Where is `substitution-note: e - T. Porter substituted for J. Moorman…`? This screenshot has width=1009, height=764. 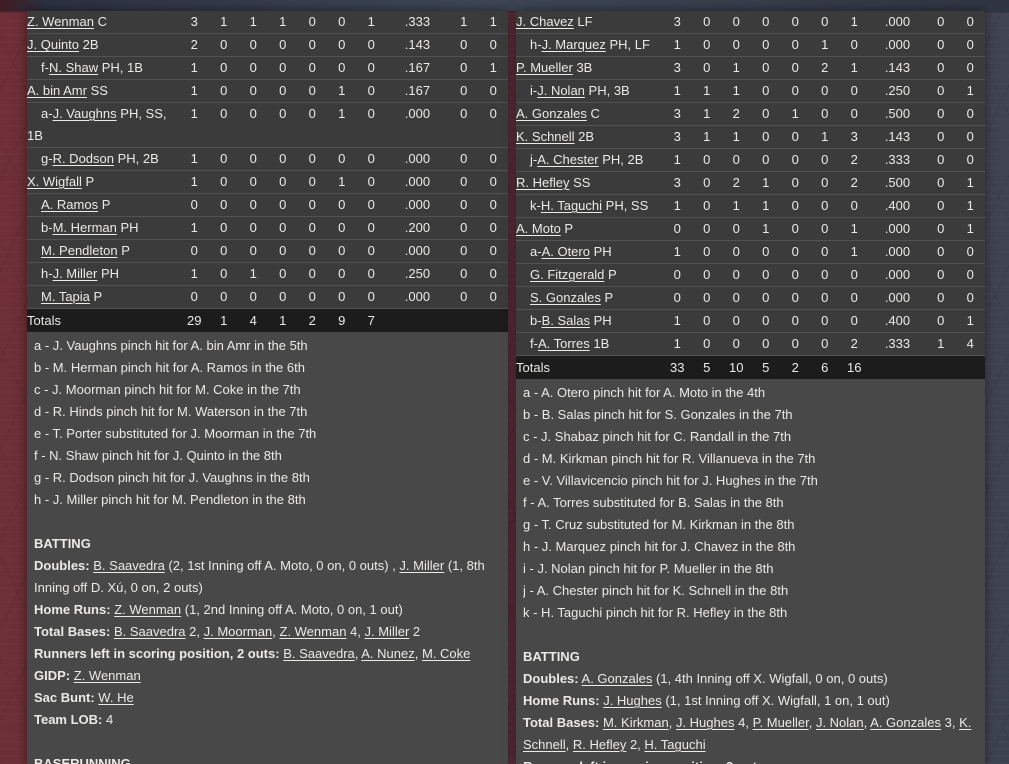 substitution-note: e - T. Porter substituted for J. Moorman… is located at coordinates (175, 433).